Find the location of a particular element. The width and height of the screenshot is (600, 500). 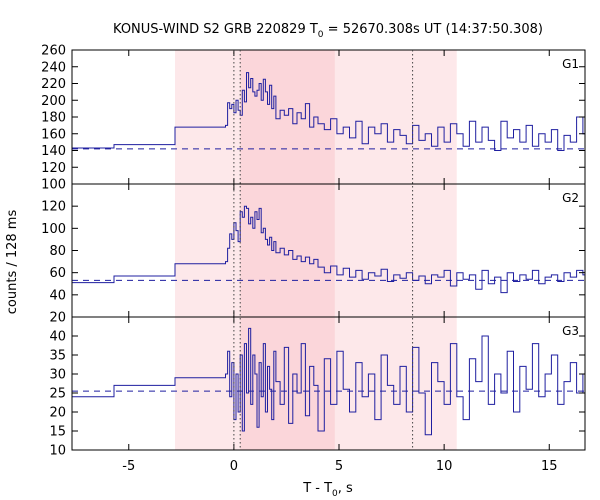

y-tick-label: 140 is located at coordinates (53, 151).